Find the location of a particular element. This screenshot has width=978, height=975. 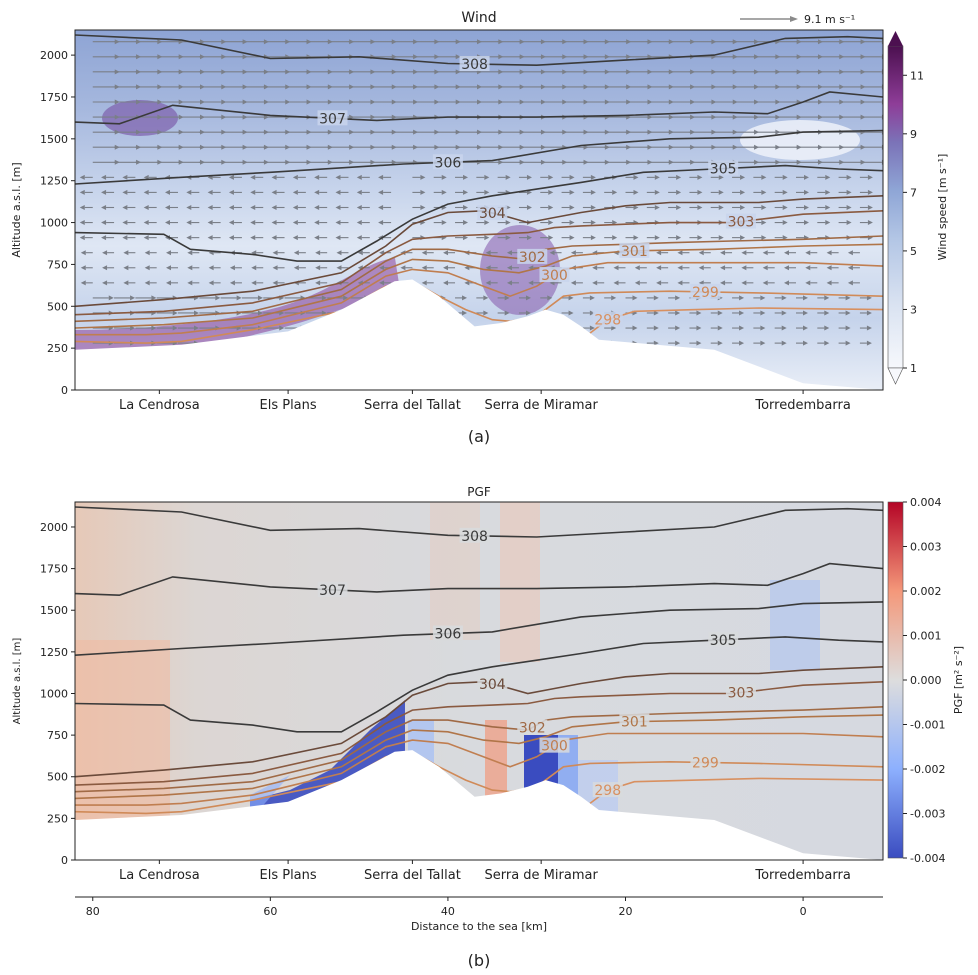

isentrope-label: 305 is located at coordinates (723, 641).